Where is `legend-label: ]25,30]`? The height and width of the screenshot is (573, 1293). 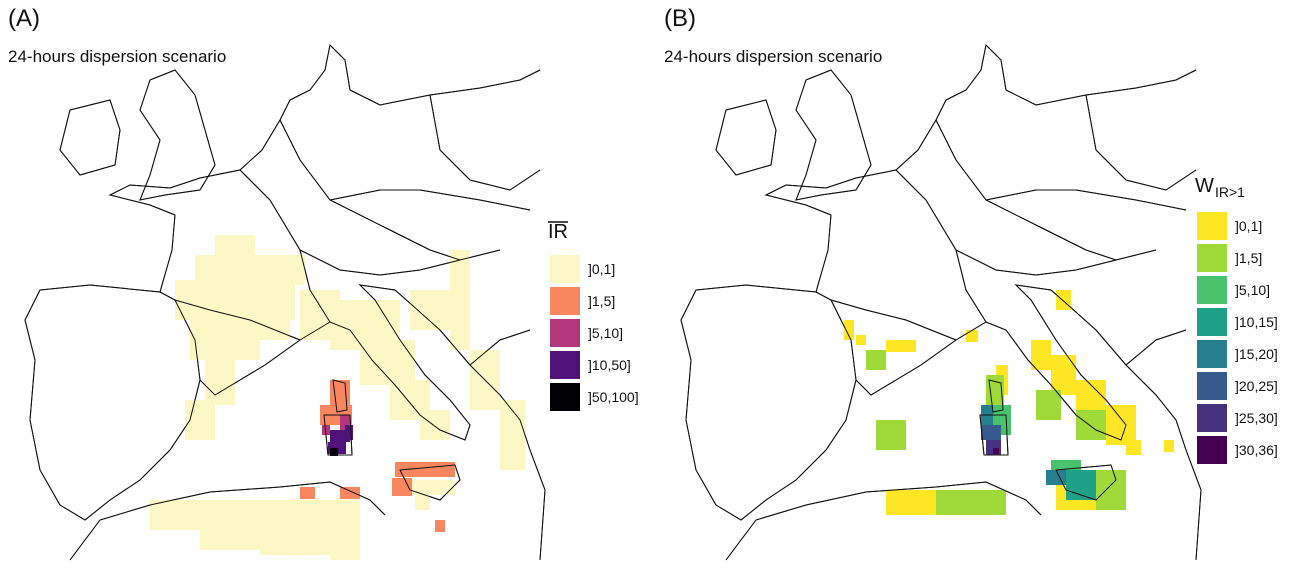 legend-label: ]25,30] is located at coordinates (1256, 418).